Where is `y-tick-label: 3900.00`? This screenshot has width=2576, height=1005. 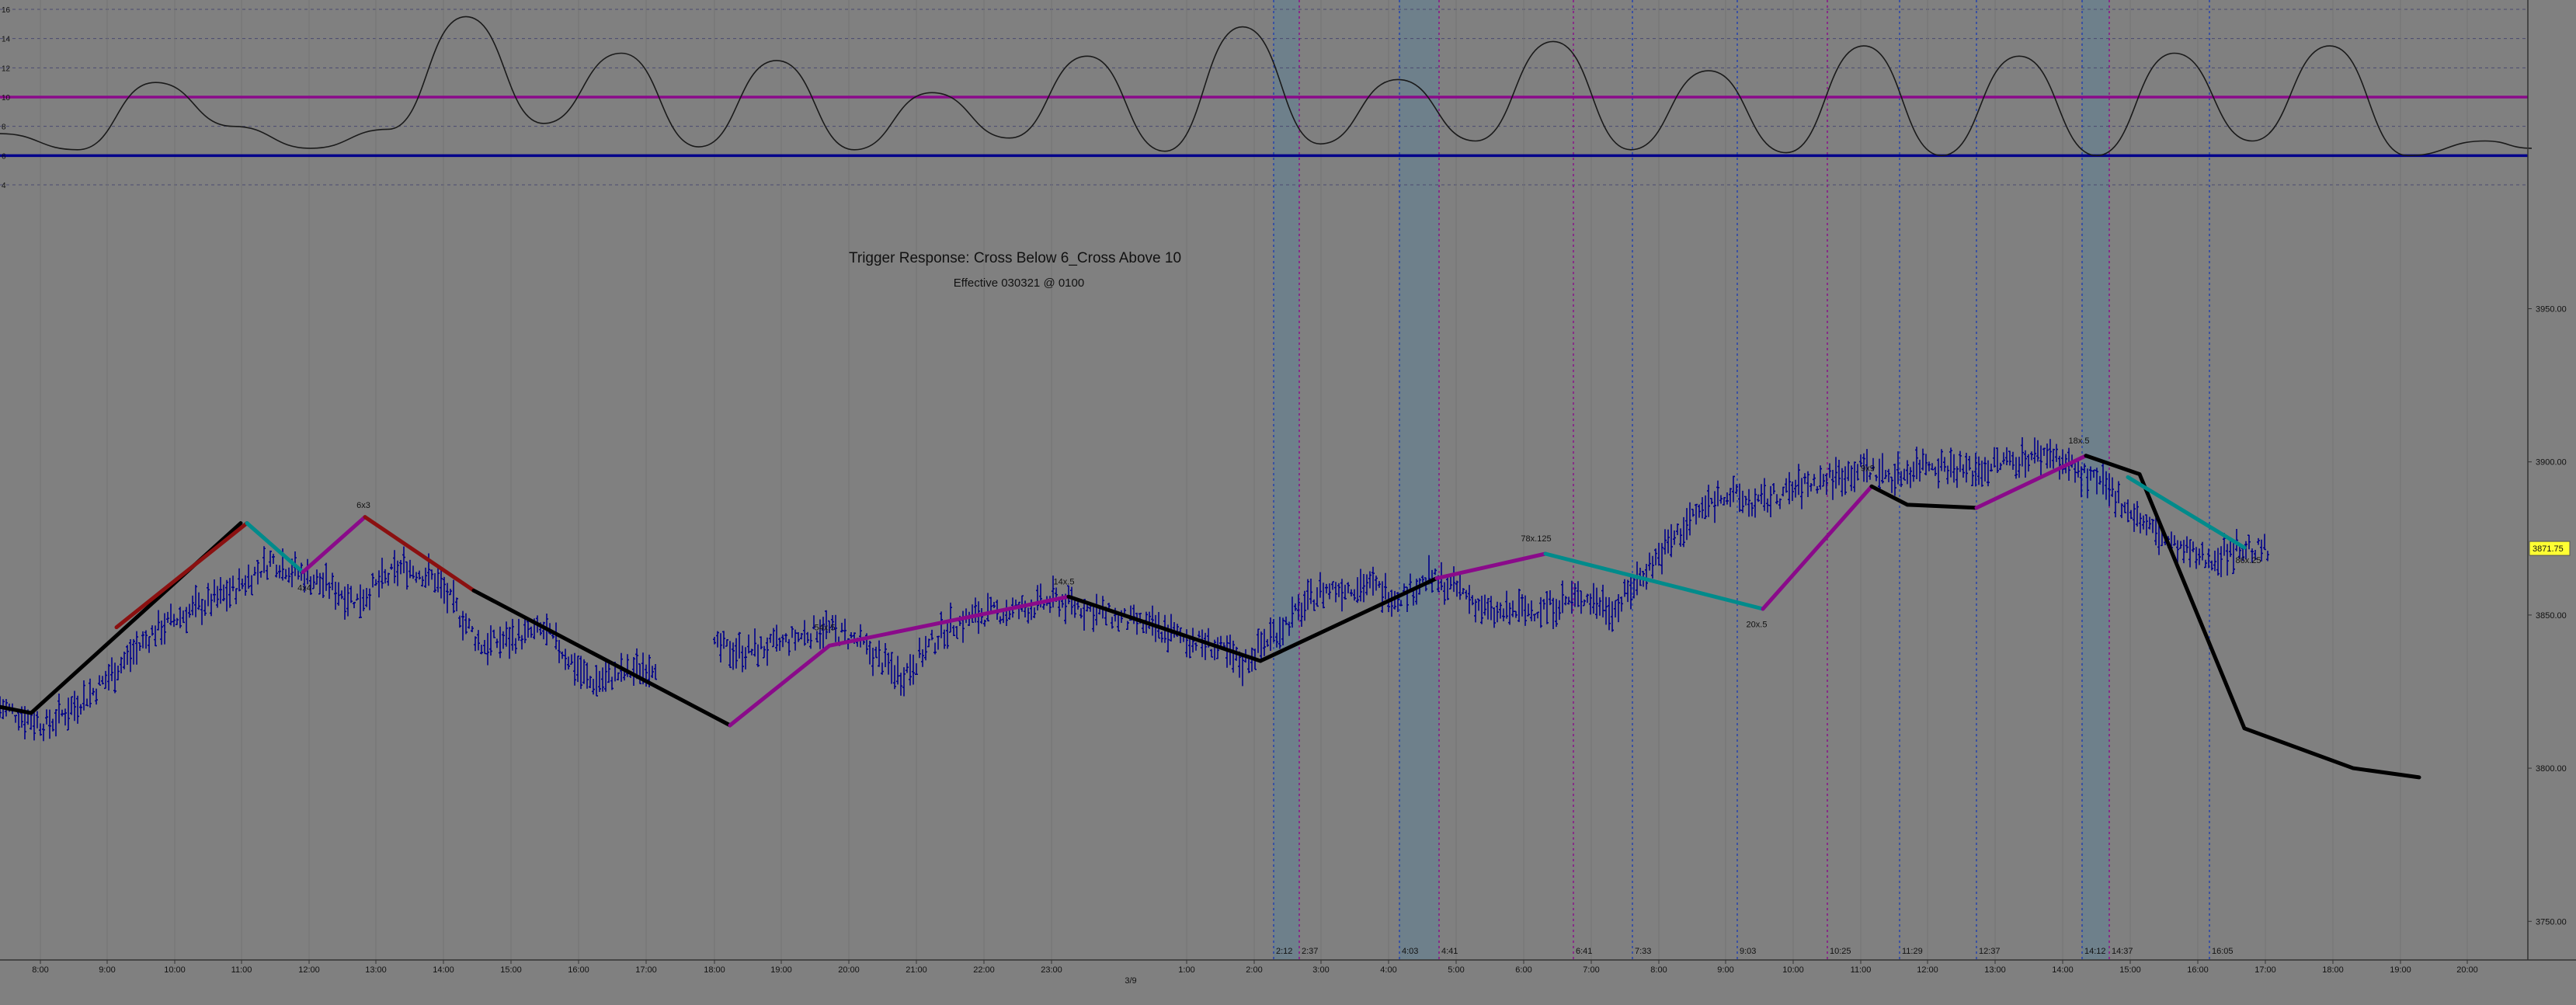 y-tick-label: 3900.00 is located at coordinates (2551, 463).